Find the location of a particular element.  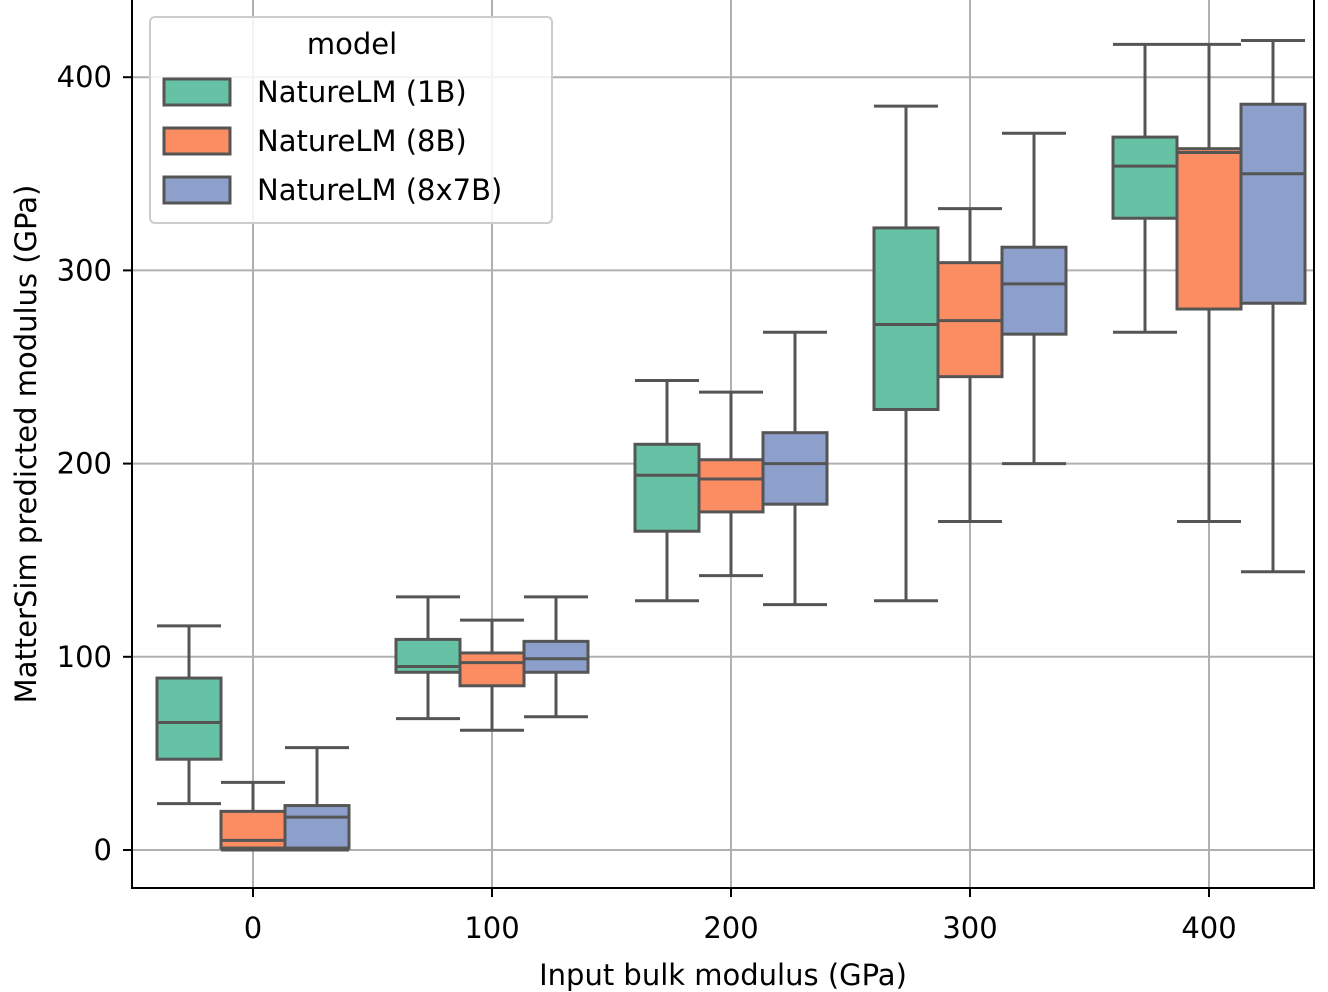

legend-item: NatureLM (8x7B) is located at coordinates (332, 190).